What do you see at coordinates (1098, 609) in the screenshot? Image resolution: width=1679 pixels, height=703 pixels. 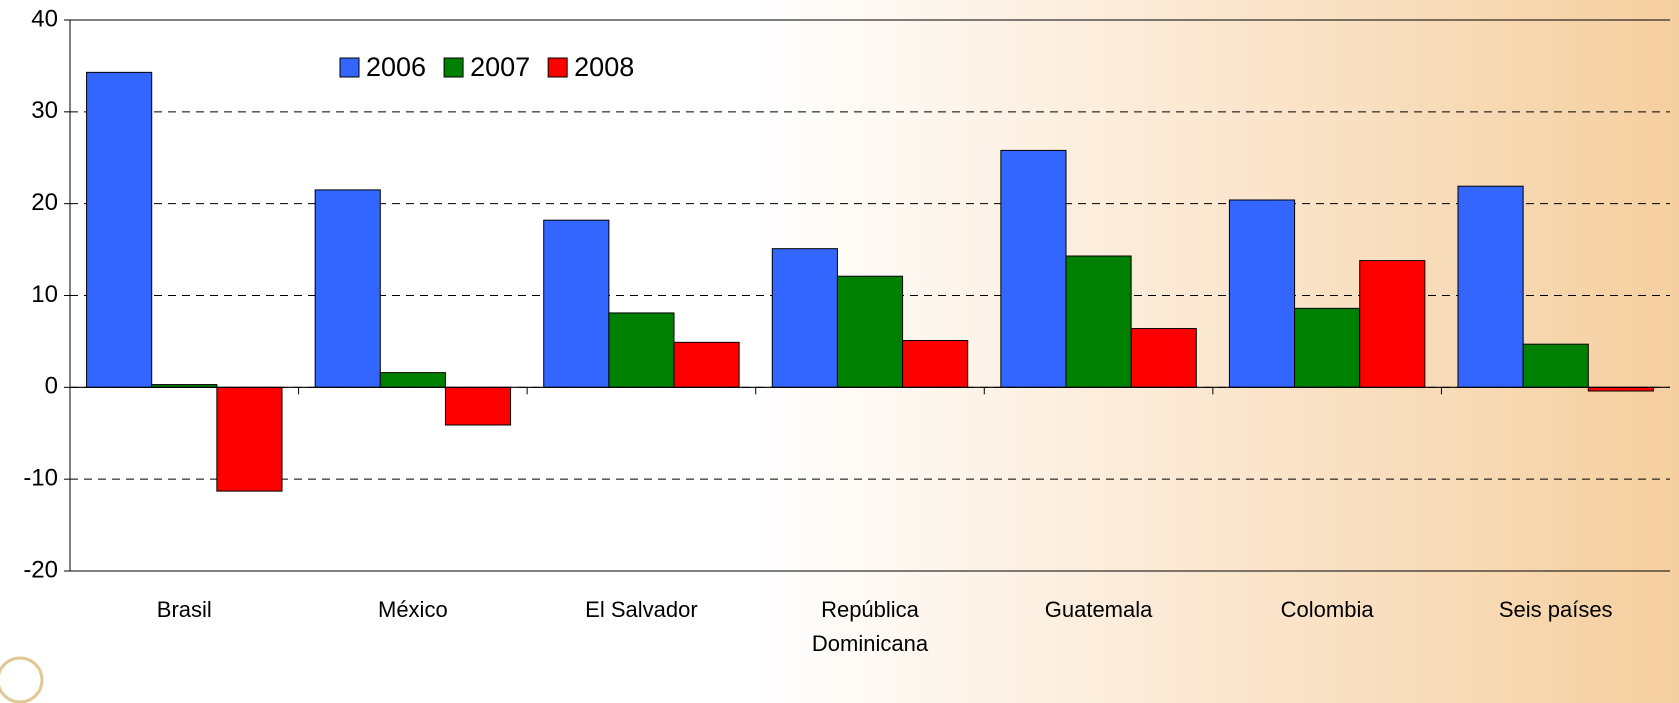 I see `x-tick-label: Guatemala` at bounding box center [1098, 609].